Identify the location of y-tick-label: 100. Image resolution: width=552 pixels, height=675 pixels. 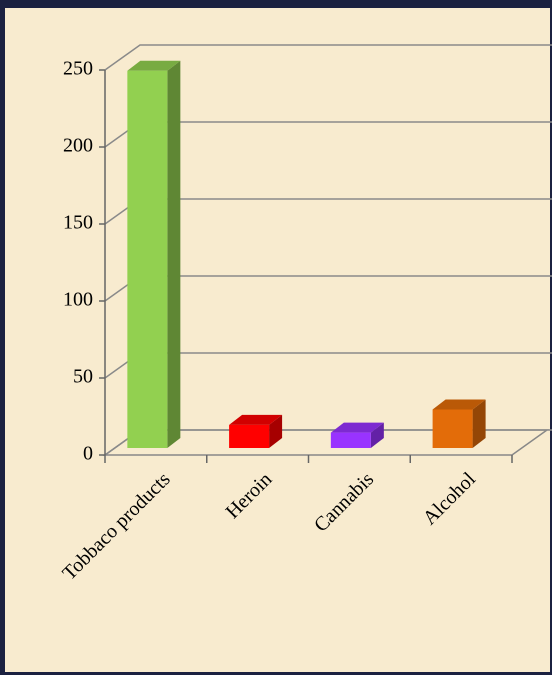
(78, 300).